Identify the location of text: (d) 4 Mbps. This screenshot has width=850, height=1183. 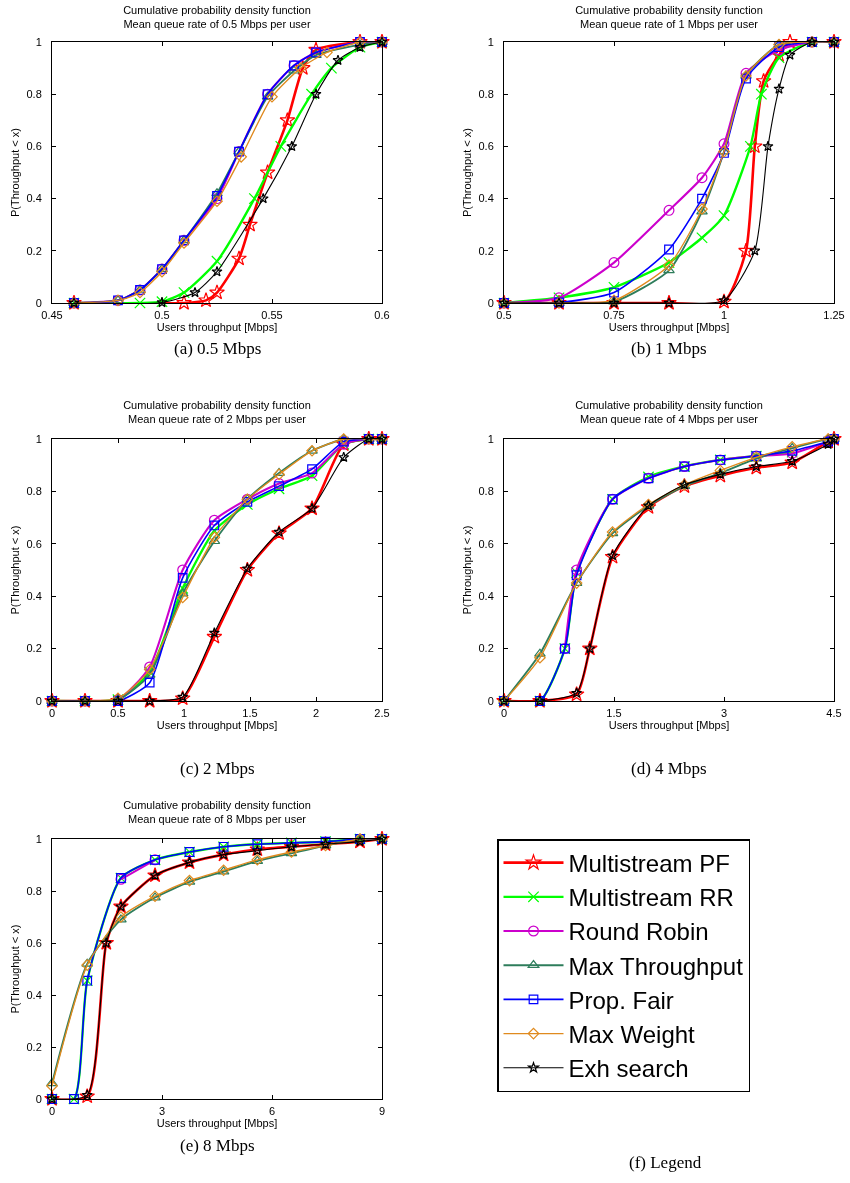
(669, 768).